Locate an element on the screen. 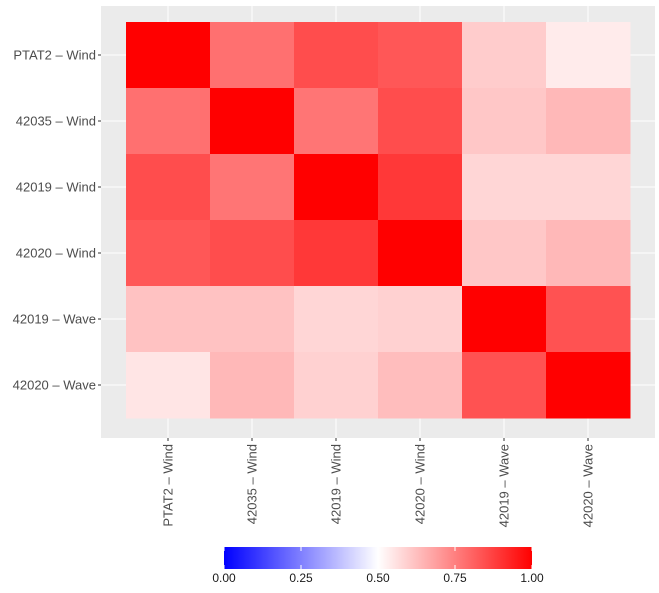  x-tick-label: 42035 – Wind is located at coordinates (252, 484).